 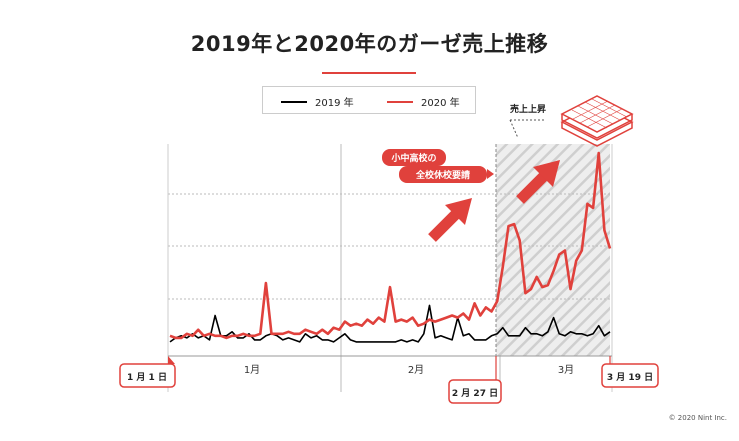 What do you see at coordinates (440, 103) in the screenshot?
I see `legend-label-2020: 2020 年` at bounding box center [440, 103].